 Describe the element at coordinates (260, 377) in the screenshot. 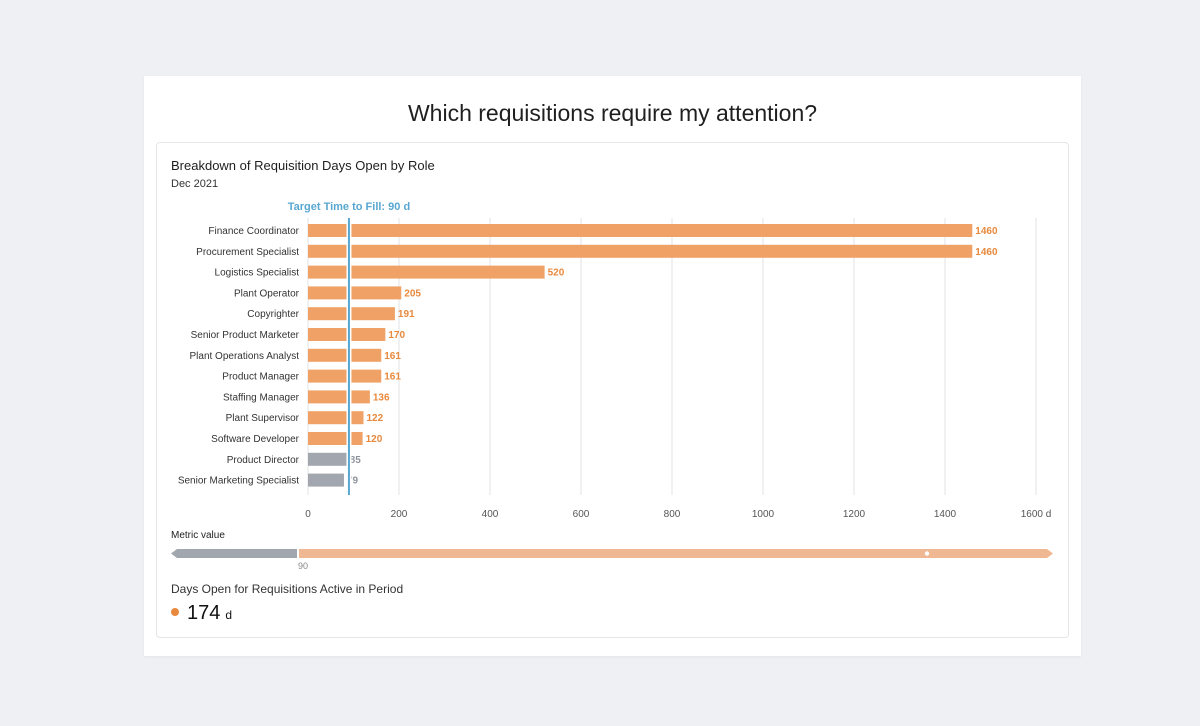

I see `category-label: Product Manager` at that location.